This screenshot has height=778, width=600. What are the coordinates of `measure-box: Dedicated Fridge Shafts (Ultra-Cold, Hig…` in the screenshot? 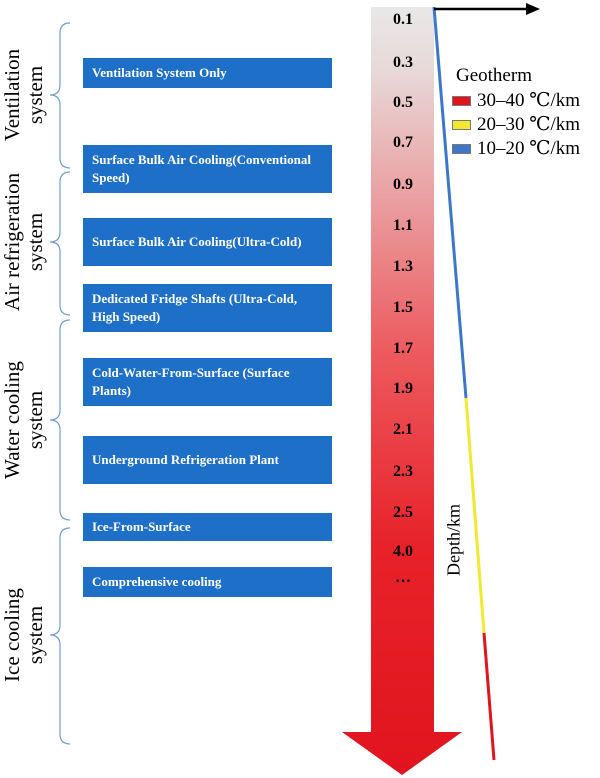 It's located at (207, 308).